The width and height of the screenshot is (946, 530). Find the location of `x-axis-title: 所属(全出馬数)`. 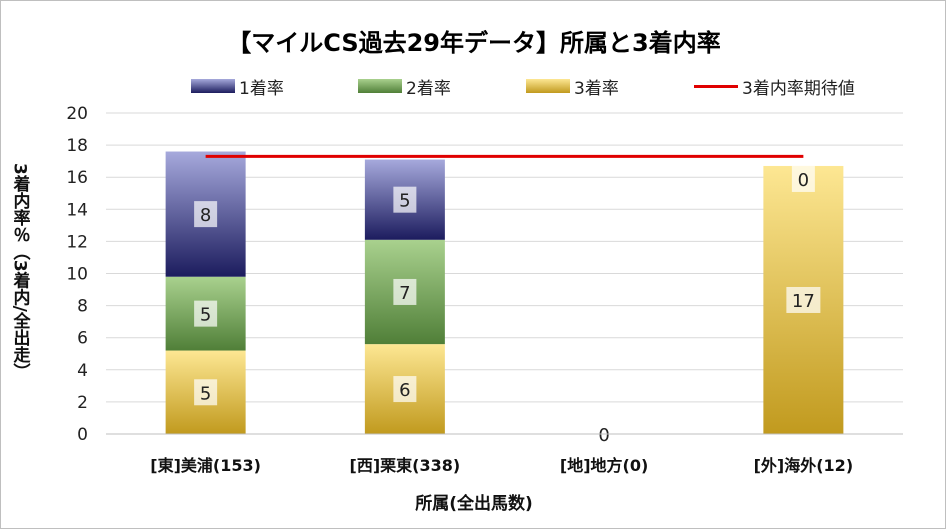

x-axis-title: 所属(全出馬数) is located at coordinates (474, 504).